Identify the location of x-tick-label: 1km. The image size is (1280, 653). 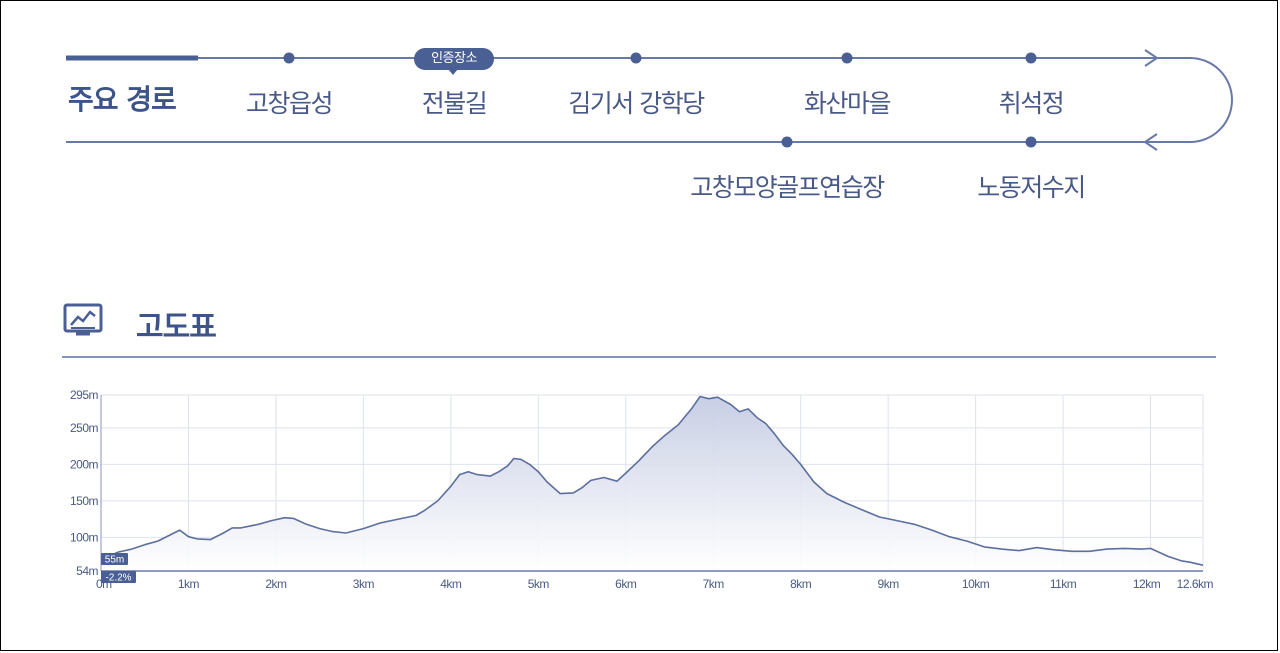
(189, 584).